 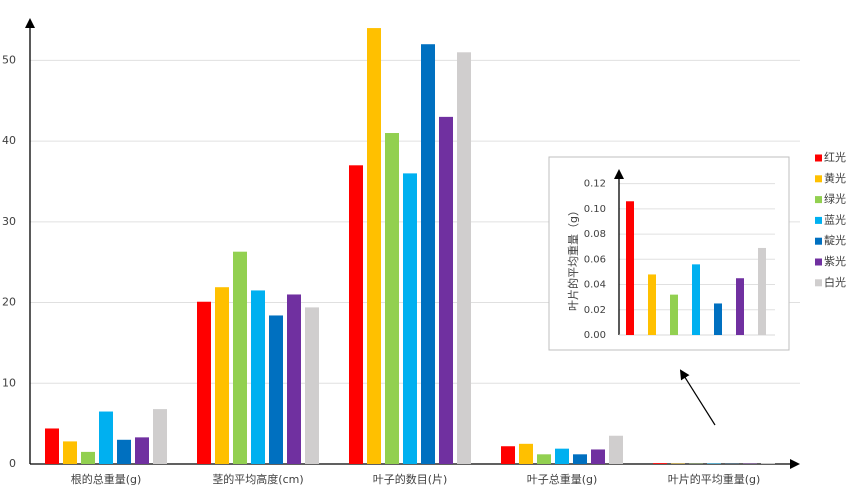 What do you see at coordinates (835, 240) in the screenshot?
I see `legend-label: 靛光` at bounding box center [835, 240].